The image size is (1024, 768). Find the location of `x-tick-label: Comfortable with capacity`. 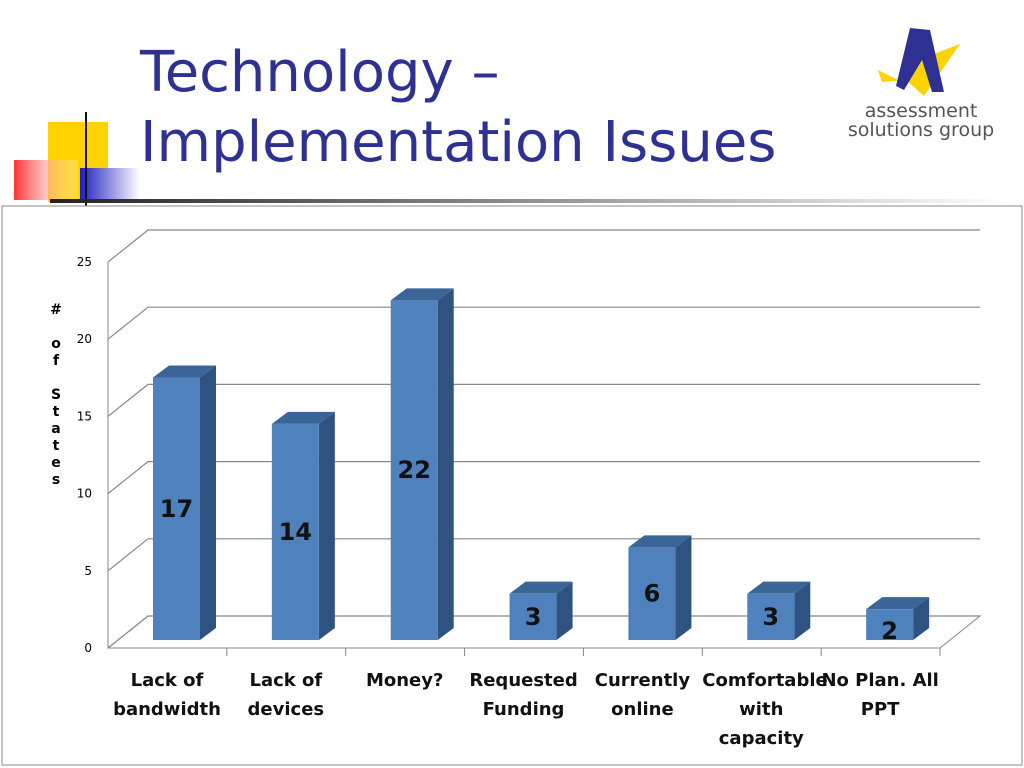

x-tick-label: Comfortable with capacity is located at coordinates (765, 709).